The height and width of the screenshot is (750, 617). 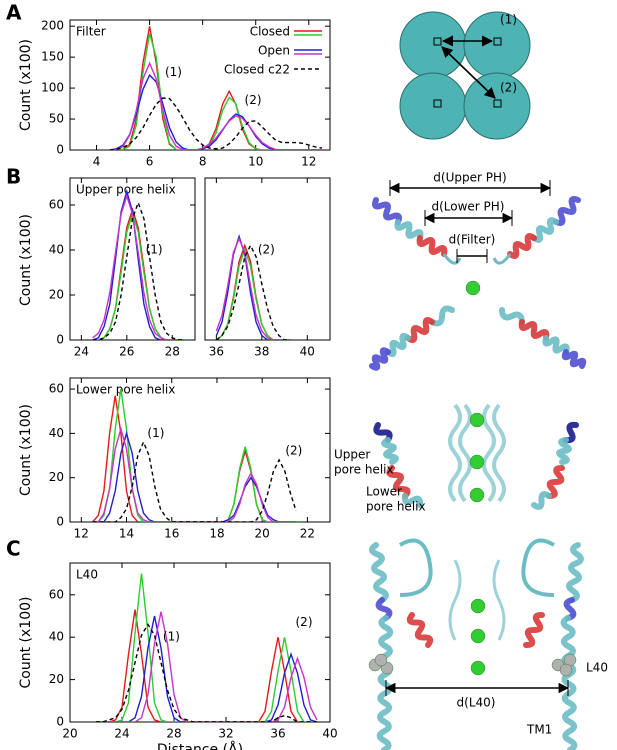 I want to click on panel-title: L40, so click(x=87, y=575).